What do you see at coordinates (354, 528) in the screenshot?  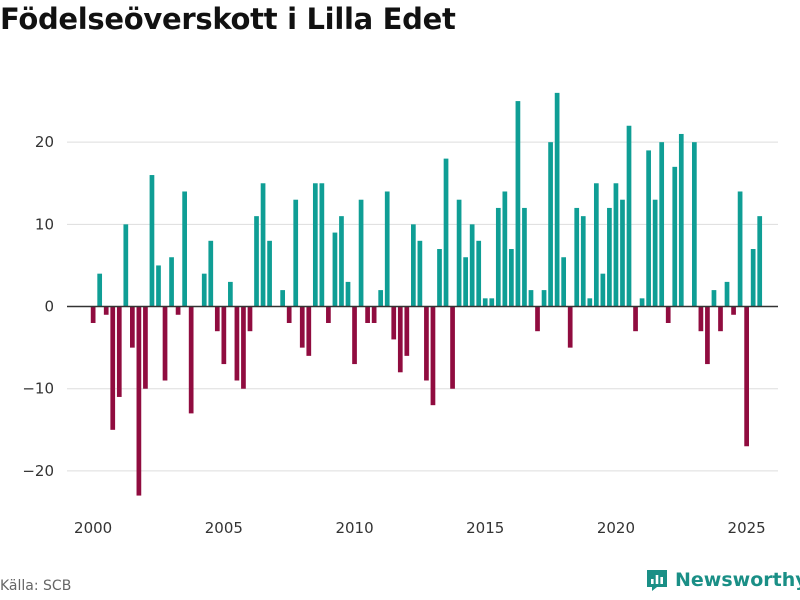 I see `x-tick-label: 2010` at bounding box center [354, 528].